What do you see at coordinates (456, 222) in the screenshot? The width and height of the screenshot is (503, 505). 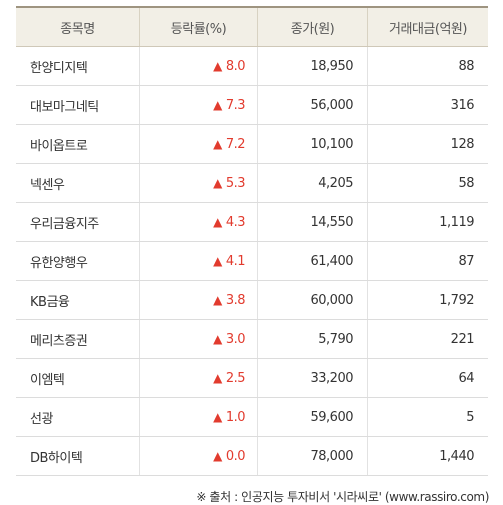 I see `trade-volume: 1,119` at bounding box center [456, 222].